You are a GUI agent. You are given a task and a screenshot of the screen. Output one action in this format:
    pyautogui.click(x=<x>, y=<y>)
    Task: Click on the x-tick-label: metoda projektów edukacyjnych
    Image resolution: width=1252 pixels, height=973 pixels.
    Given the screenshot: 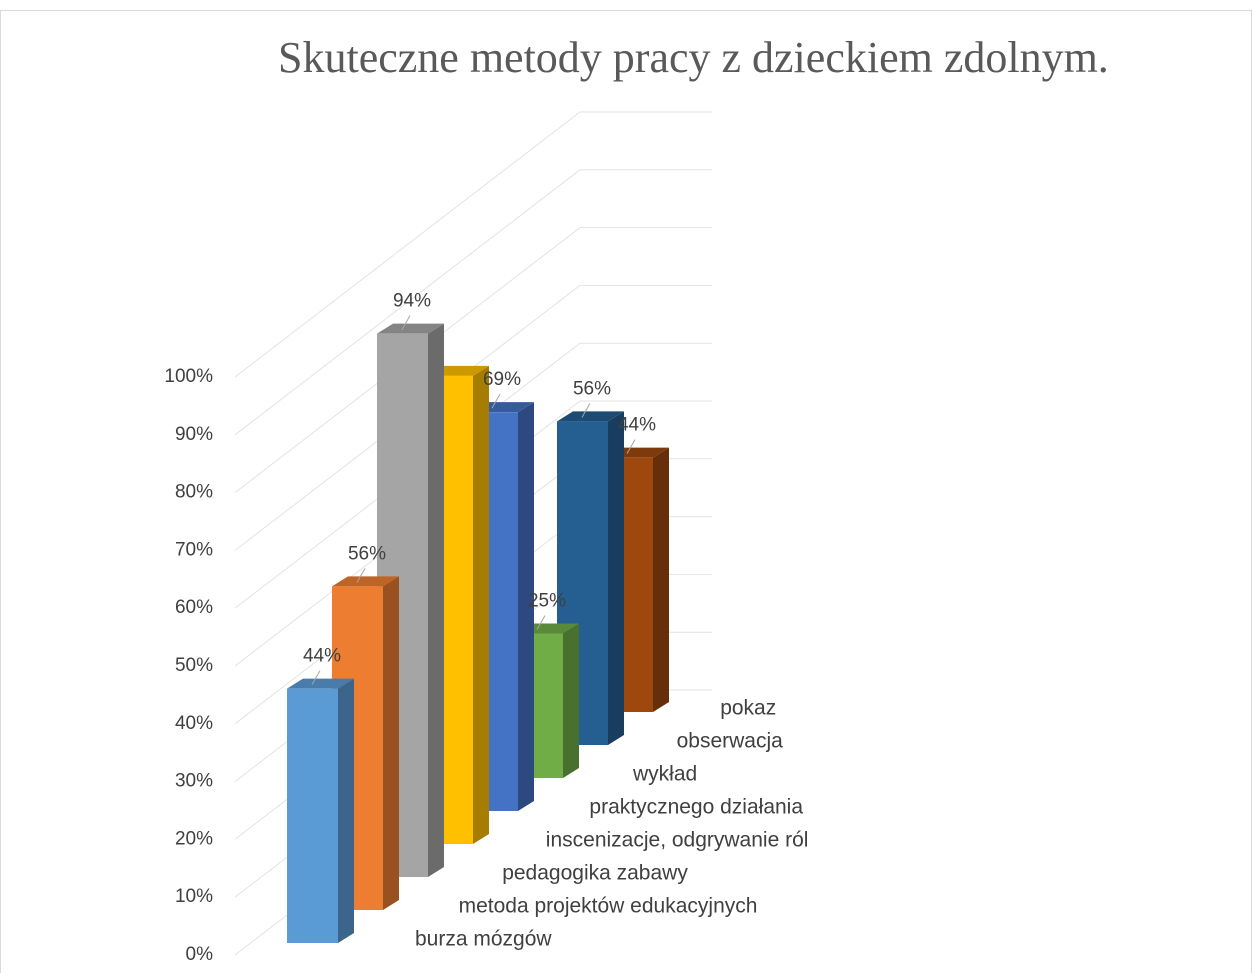 What is the action you would take?
    pyautogui.click(x=608, y=906)
    